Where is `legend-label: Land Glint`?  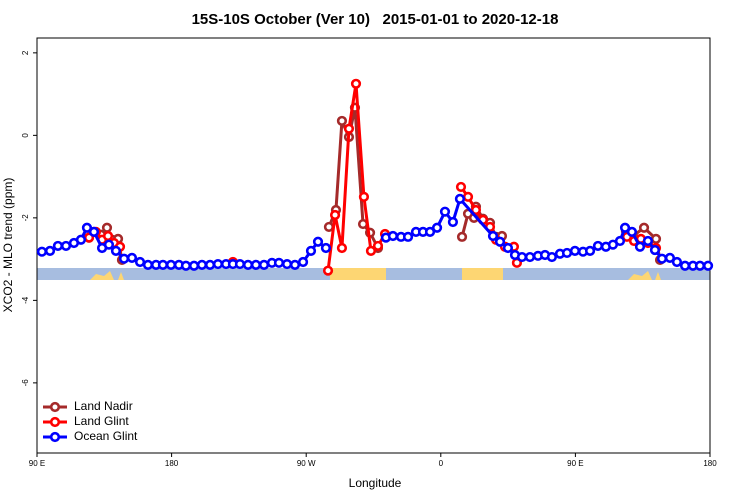
legend-label: Land Glint is located at coordinates (101, 421).